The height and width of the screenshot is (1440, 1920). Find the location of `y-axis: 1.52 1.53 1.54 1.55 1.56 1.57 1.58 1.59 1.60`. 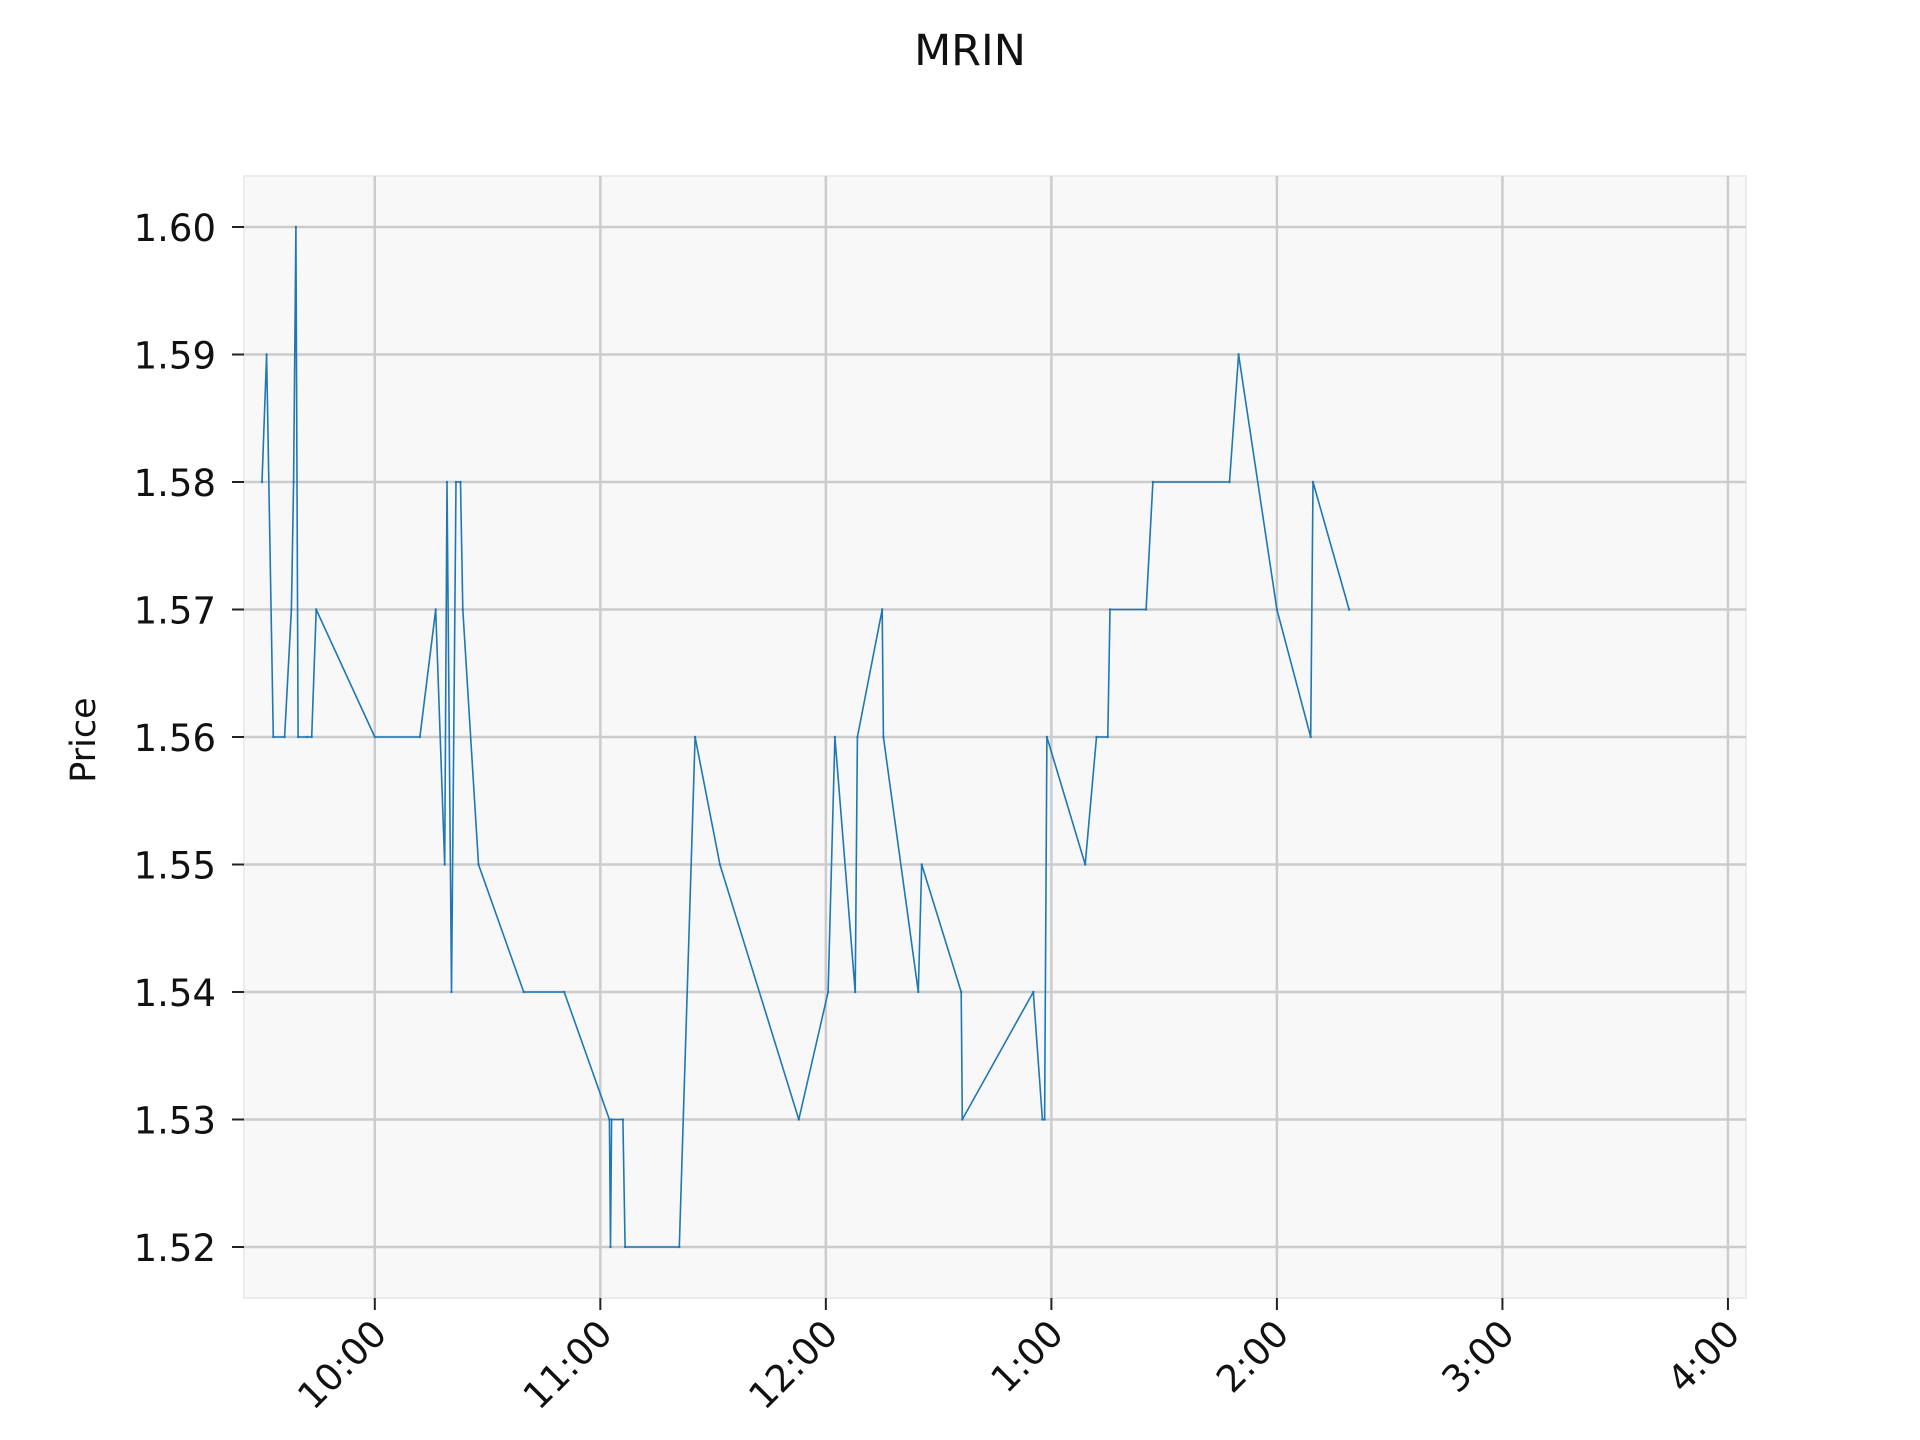

y-axis: 1.52 1.53 1.54 1.55 1.56 1.57 1.58 1.59 1.60 is located at coordinates (189, 738).